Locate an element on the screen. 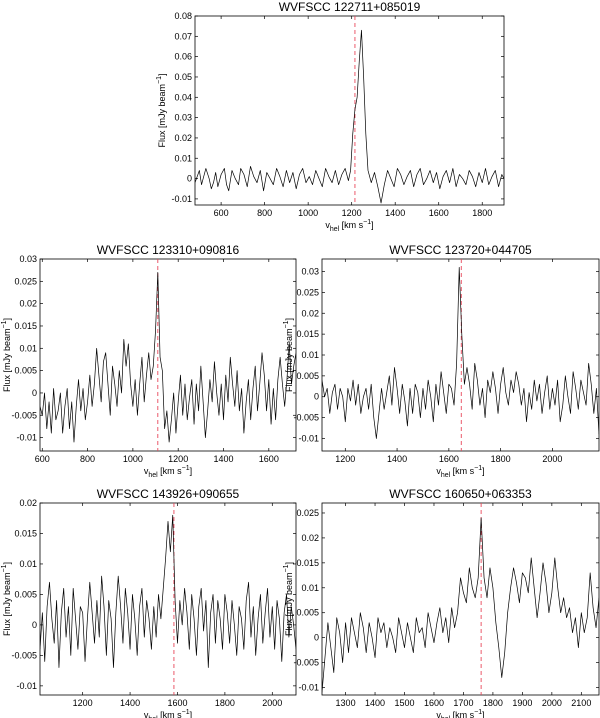  x-tick-label: 1500 is located at coordinates (404, 703).